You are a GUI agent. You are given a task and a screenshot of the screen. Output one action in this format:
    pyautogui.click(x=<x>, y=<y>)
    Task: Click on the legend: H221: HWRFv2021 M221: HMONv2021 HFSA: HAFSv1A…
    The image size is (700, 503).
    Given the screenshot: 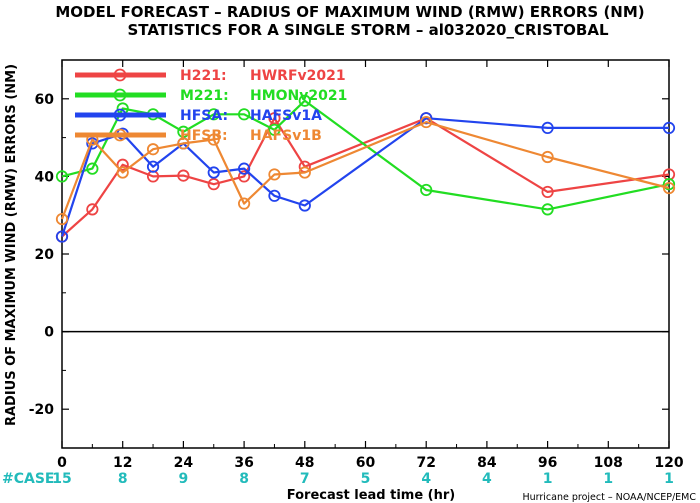 What is the action you would take?
    pyautogui.click(x=211, y=106)
    